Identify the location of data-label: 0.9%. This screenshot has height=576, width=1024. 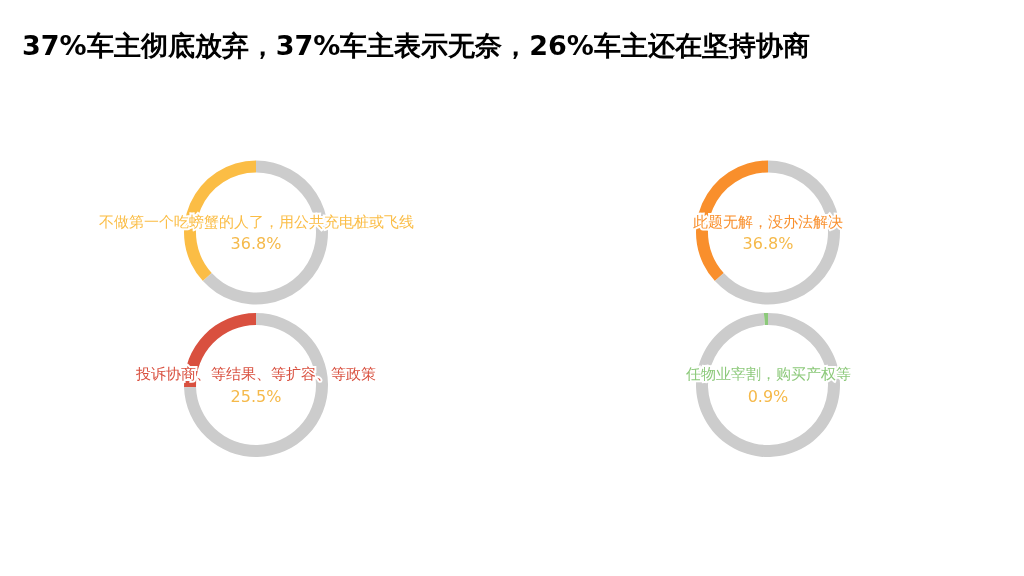
(768, 396).